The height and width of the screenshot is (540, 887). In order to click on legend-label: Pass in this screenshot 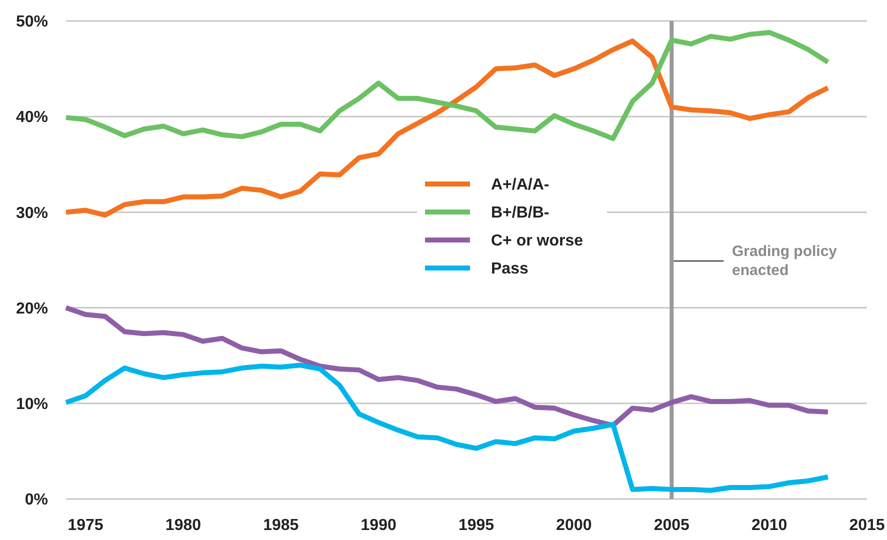, I will do `click(509, 269)`.